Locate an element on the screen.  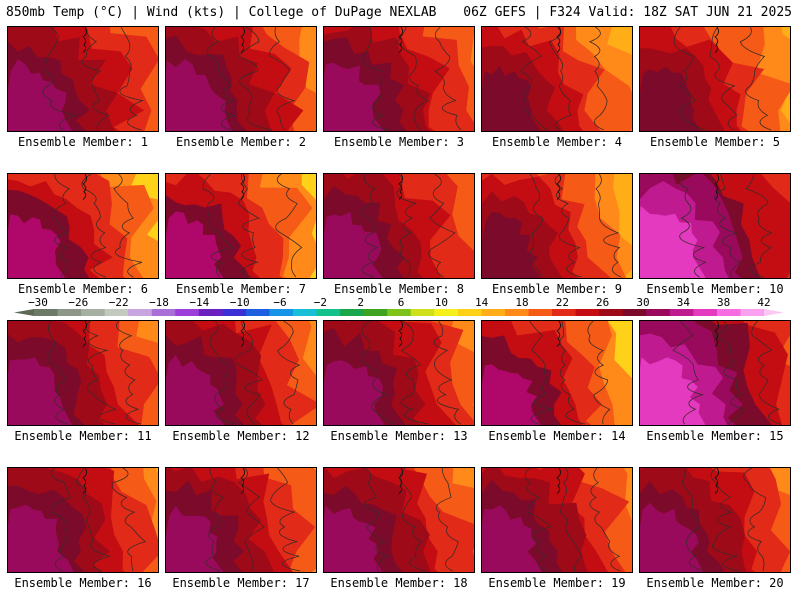
ensemble-member-label: Ensemble Member: 11 is located at coordinates (83, 436).